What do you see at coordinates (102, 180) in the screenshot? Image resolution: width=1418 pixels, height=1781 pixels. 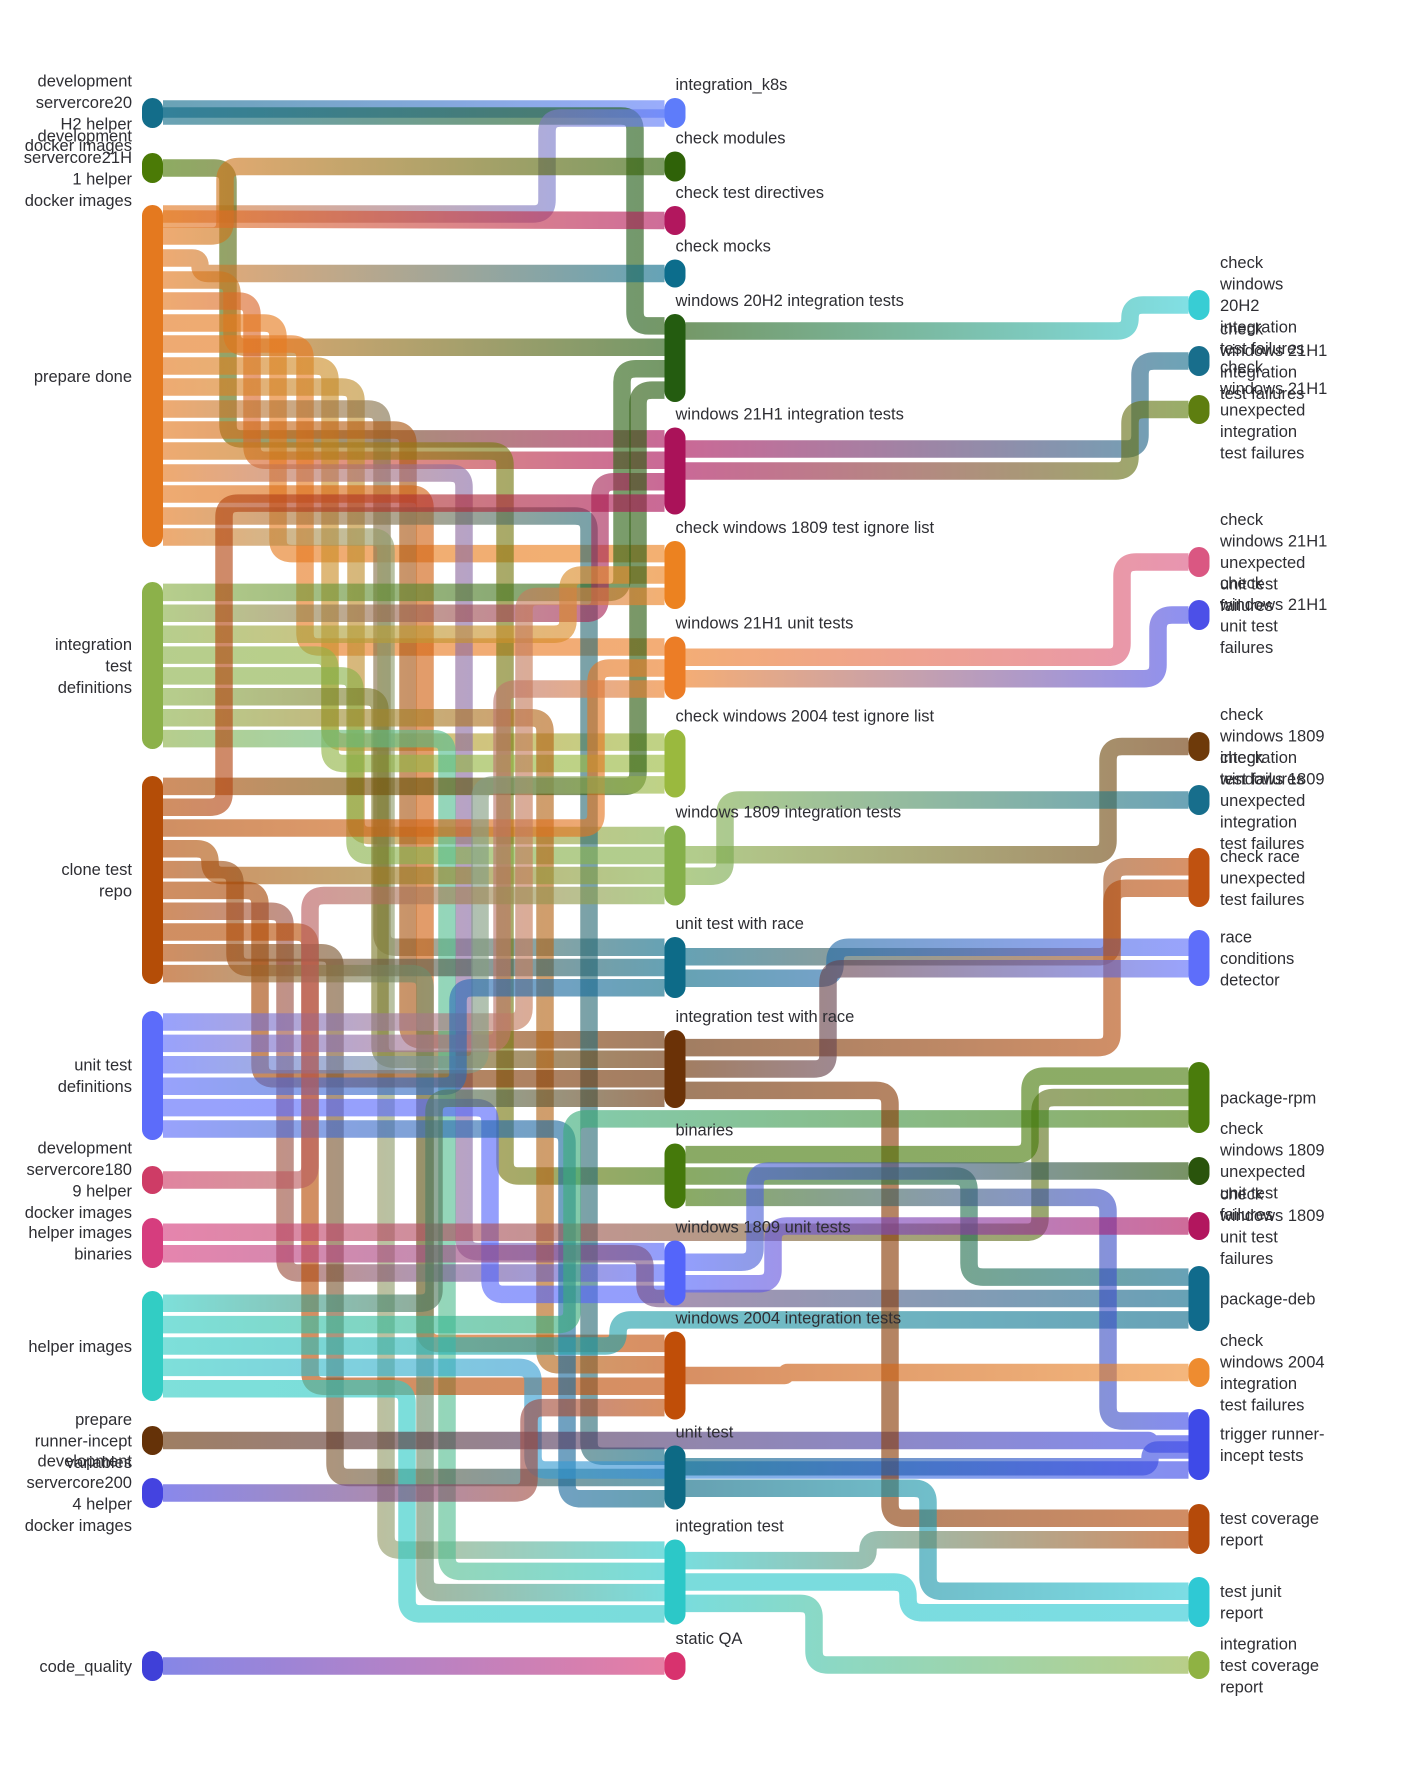 I see `svg-text: 1 helper` at bounding box center [102, 180].